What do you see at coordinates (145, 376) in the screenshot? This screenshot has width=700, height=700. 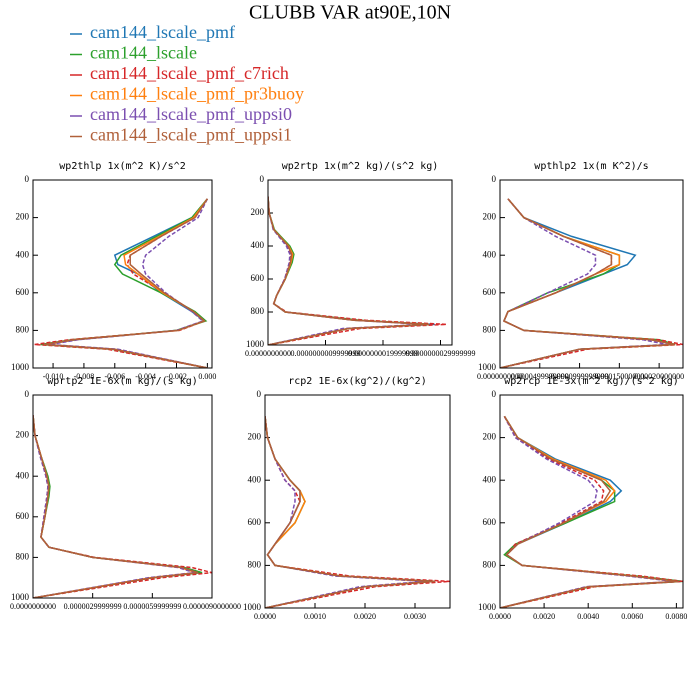 I see `x-tick-label: -0.004` at bounding box center [145, 376].